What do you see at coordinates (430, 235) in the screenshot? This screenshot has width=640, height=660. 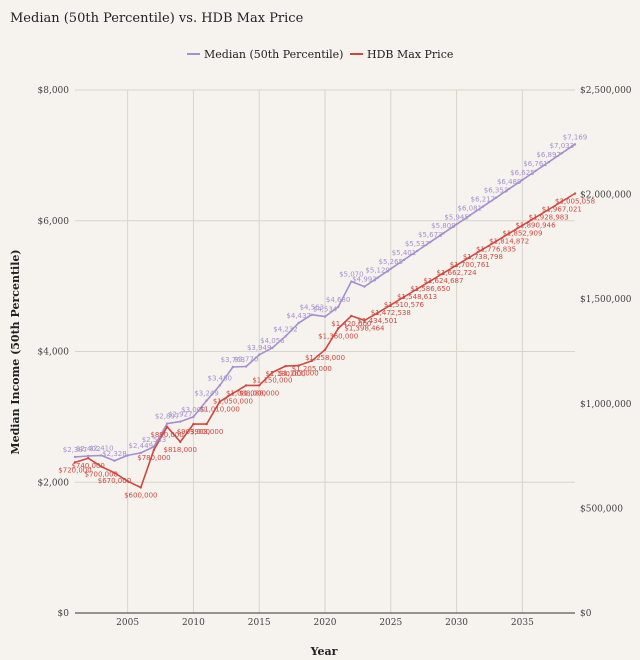 I see `data-label-median: $5,673` at bounding box center [430, 235].